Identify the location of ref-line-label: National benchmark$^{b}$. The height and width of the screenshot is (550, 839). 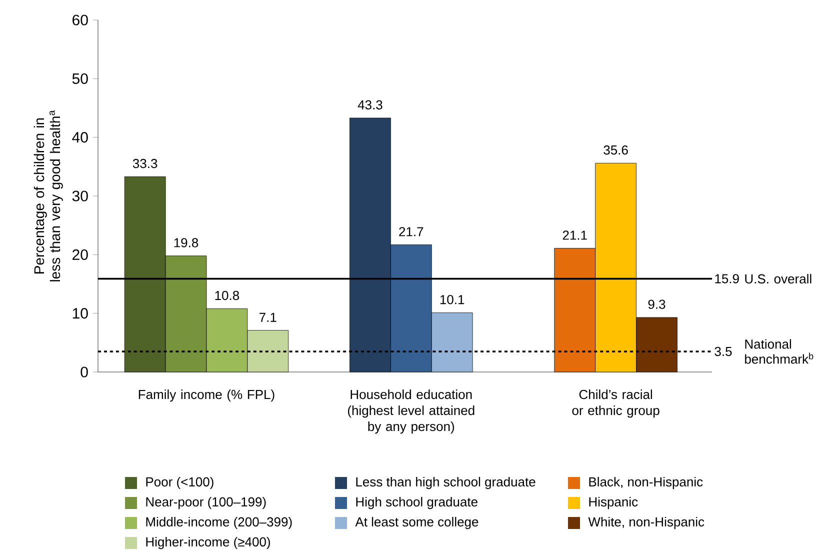
(779, 351).